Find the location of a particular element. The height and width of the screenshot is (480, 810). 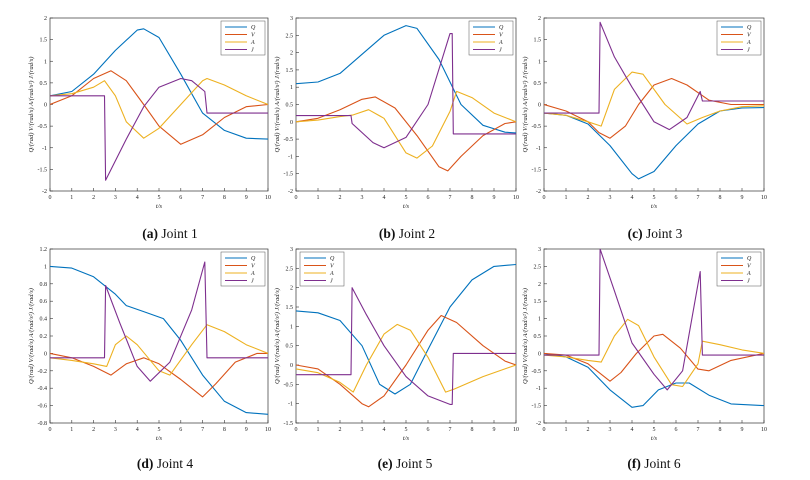

panel-caption: (d) Joint 4 is located at coordinates (165, 463).